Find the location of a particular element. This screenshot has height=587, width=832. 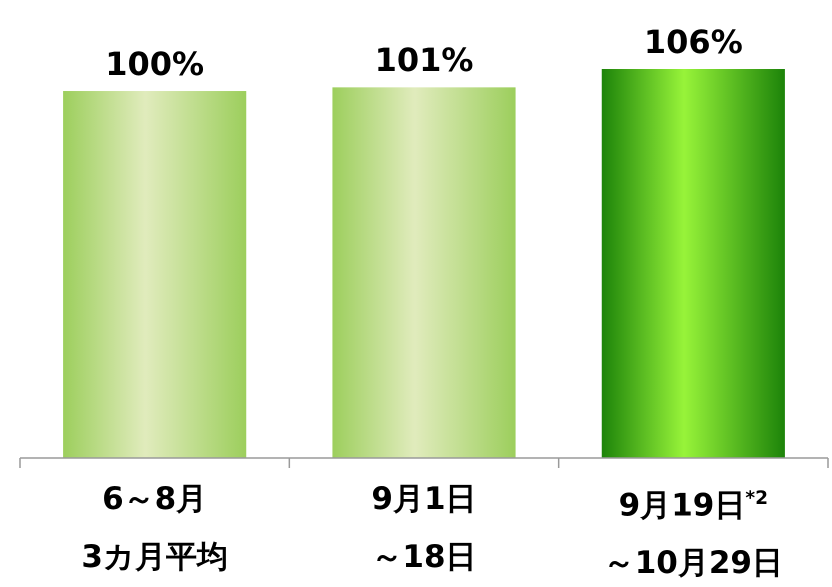

data-label: 101% is located at coordinates (424, 60).